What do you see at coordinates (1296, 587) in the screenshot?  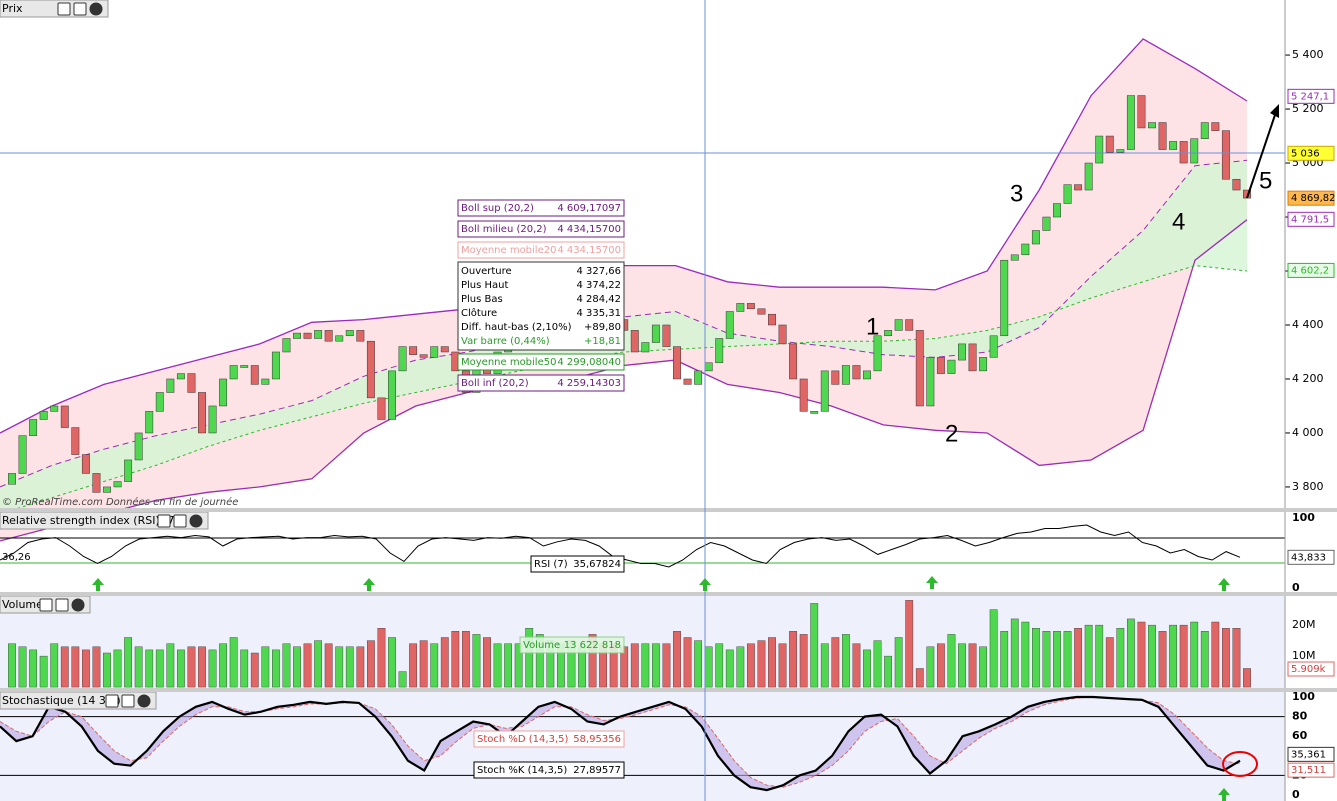 I see `y-tick-label: 0` at bounding box center [1296, 587].